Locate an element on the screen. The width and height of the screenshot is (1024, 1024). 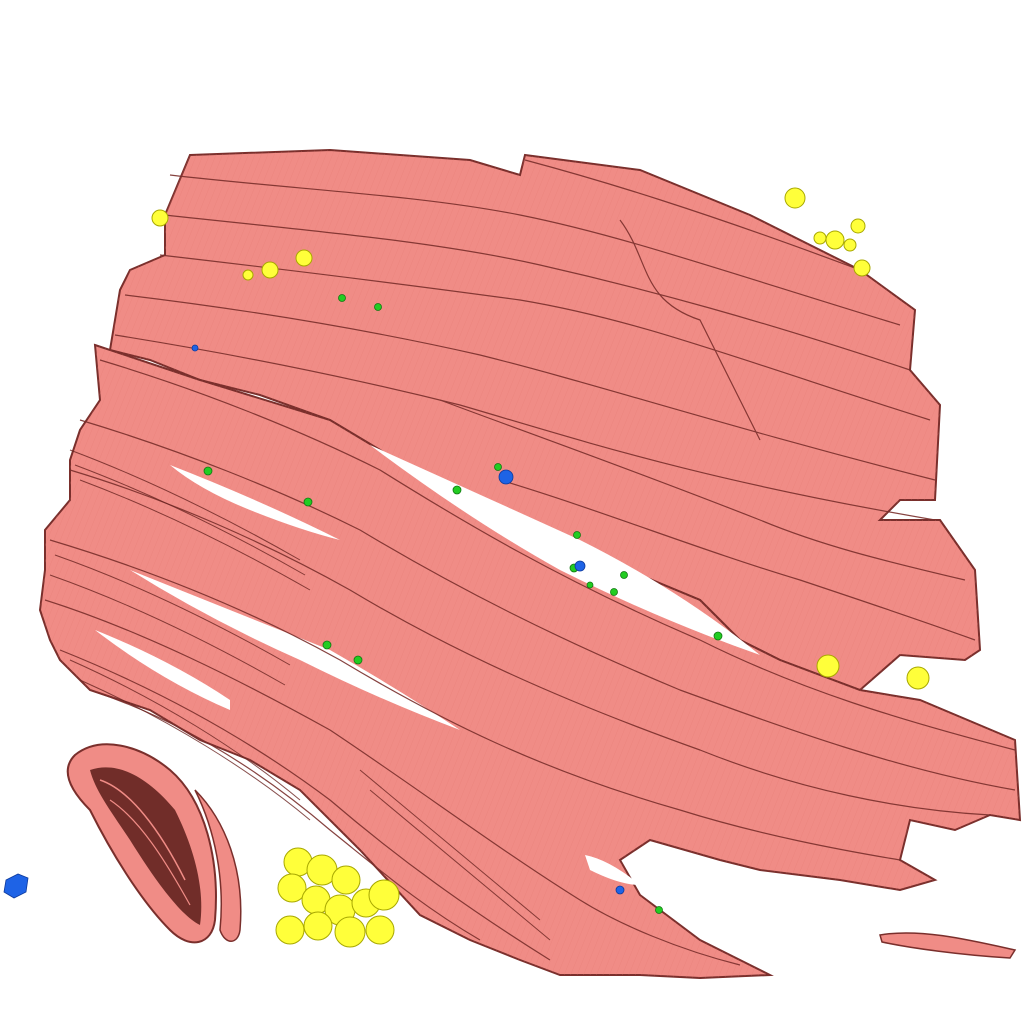
curled-fiber is located at coordinates (154, 843).